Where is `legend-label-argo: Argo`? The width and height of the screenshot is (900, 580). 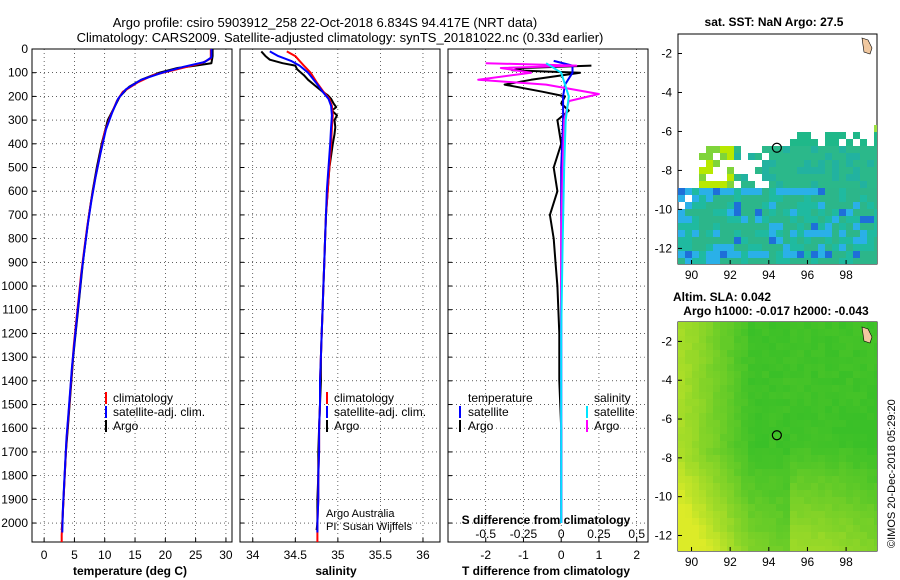
legend-label-argo: Argo is located at coordinates (126, 426).